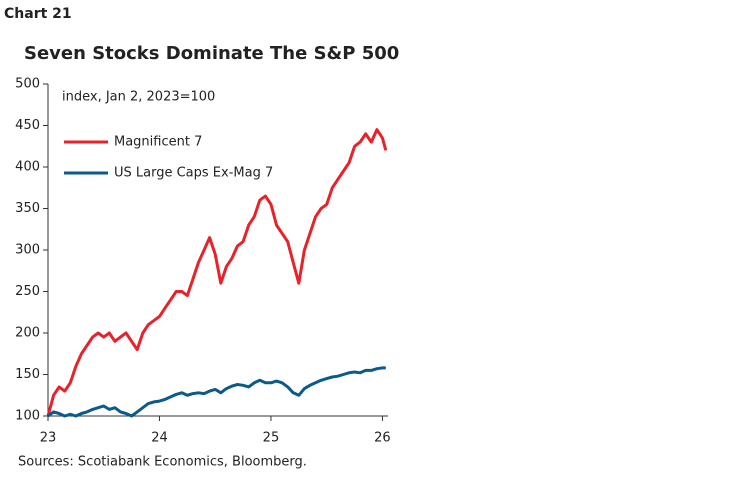 The height and width of the screenshot is (487, 748). What do you see at coordinates (271, 438) in the screenshot?
I see `x-tick-label: 25` at bounding box center [271, 438].